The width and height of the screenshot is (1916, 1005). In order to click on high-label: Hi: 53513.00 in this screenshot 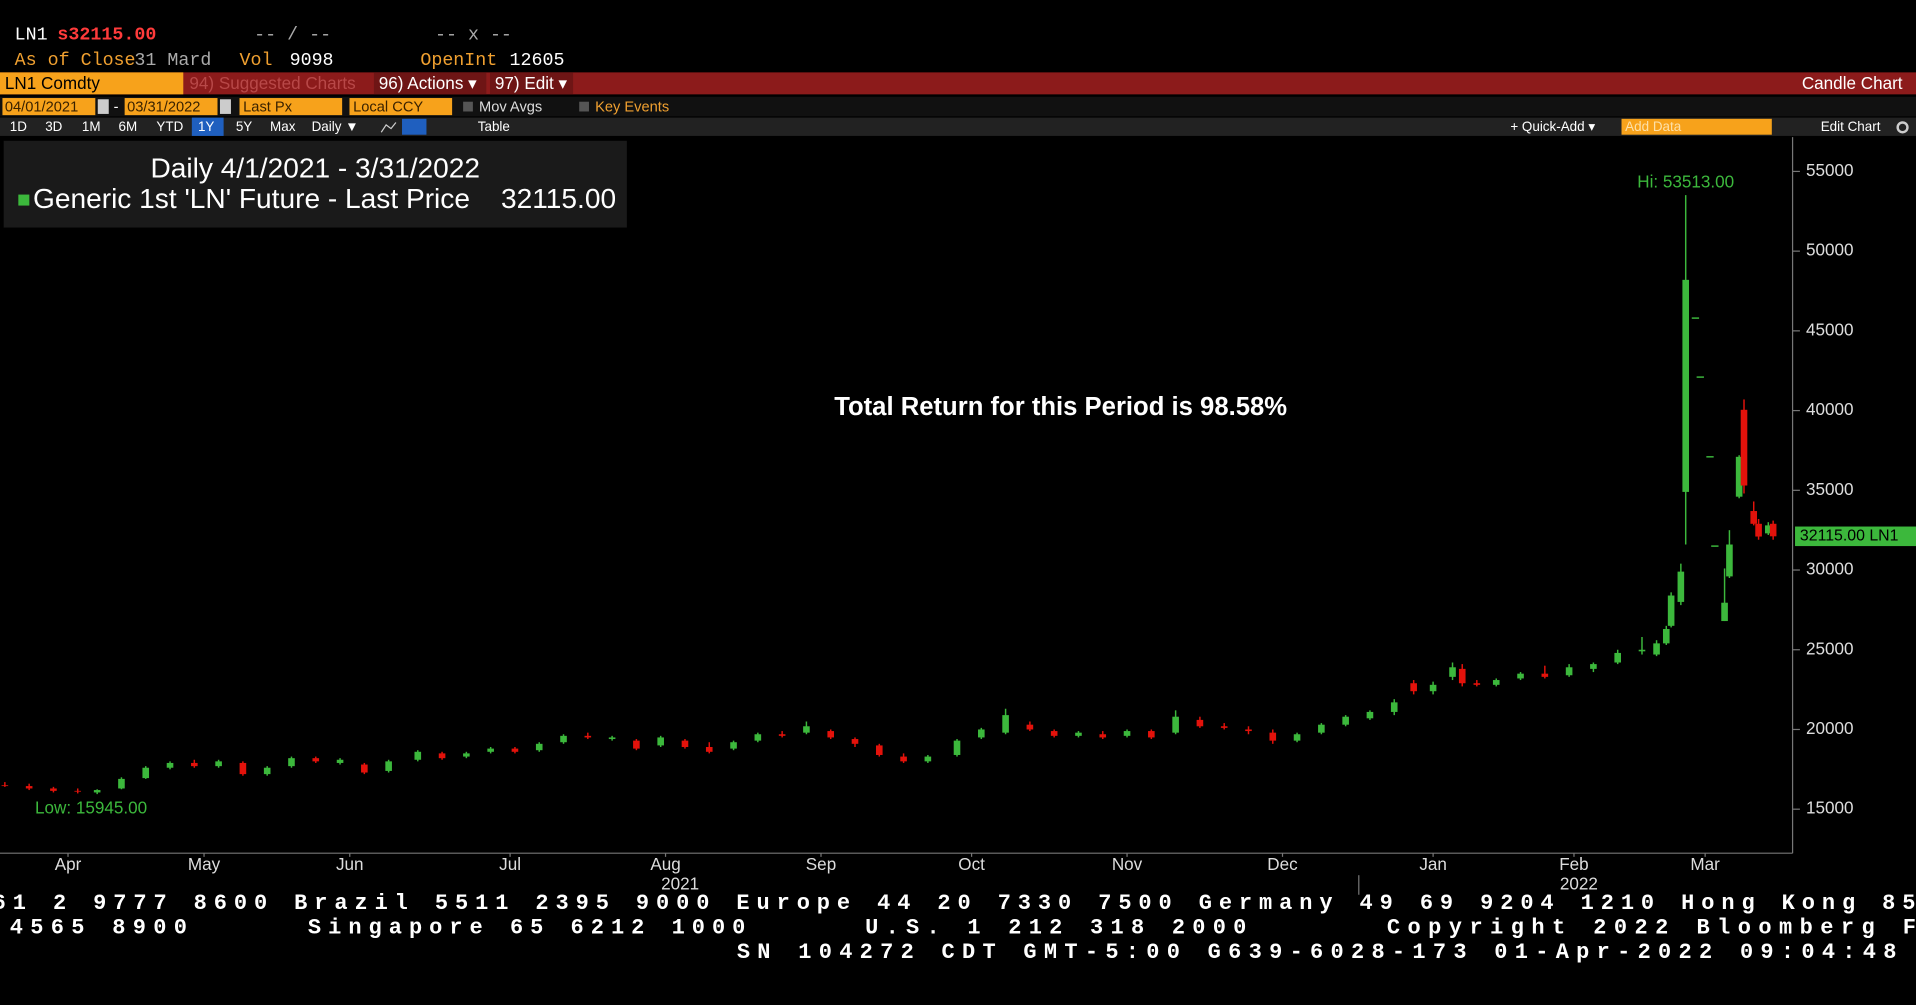, I will do `click(1685, 181)`.